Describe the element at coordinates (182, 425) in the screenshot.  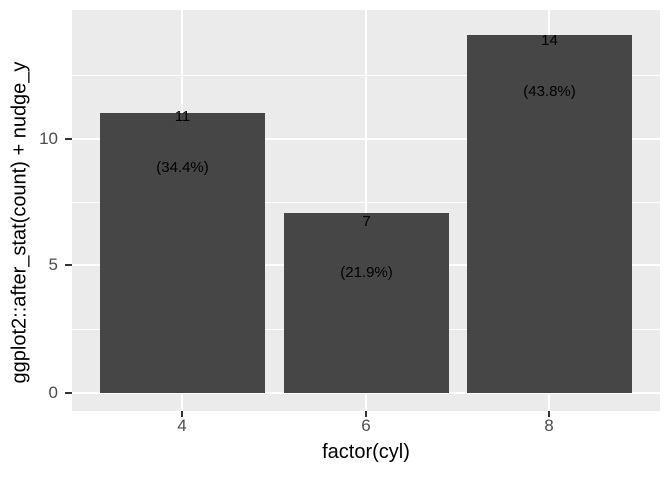
I see `x-tick-label-4: 4` at that location.